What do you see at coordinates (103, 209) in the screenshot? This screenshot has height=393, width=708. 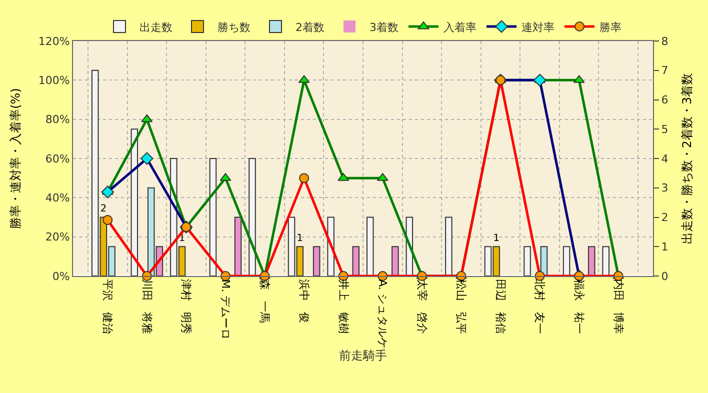 I see `data-label: 2` at bounding box center [103, 209].